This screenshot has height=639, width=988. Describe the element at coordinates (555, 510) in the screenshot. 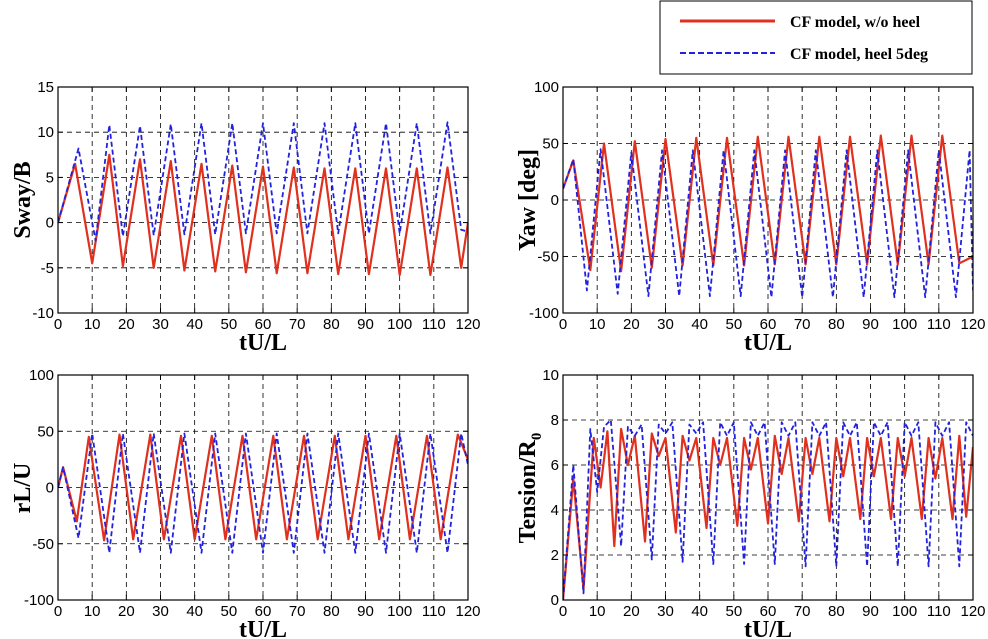

I see `y-tick-label: 4` at that location.